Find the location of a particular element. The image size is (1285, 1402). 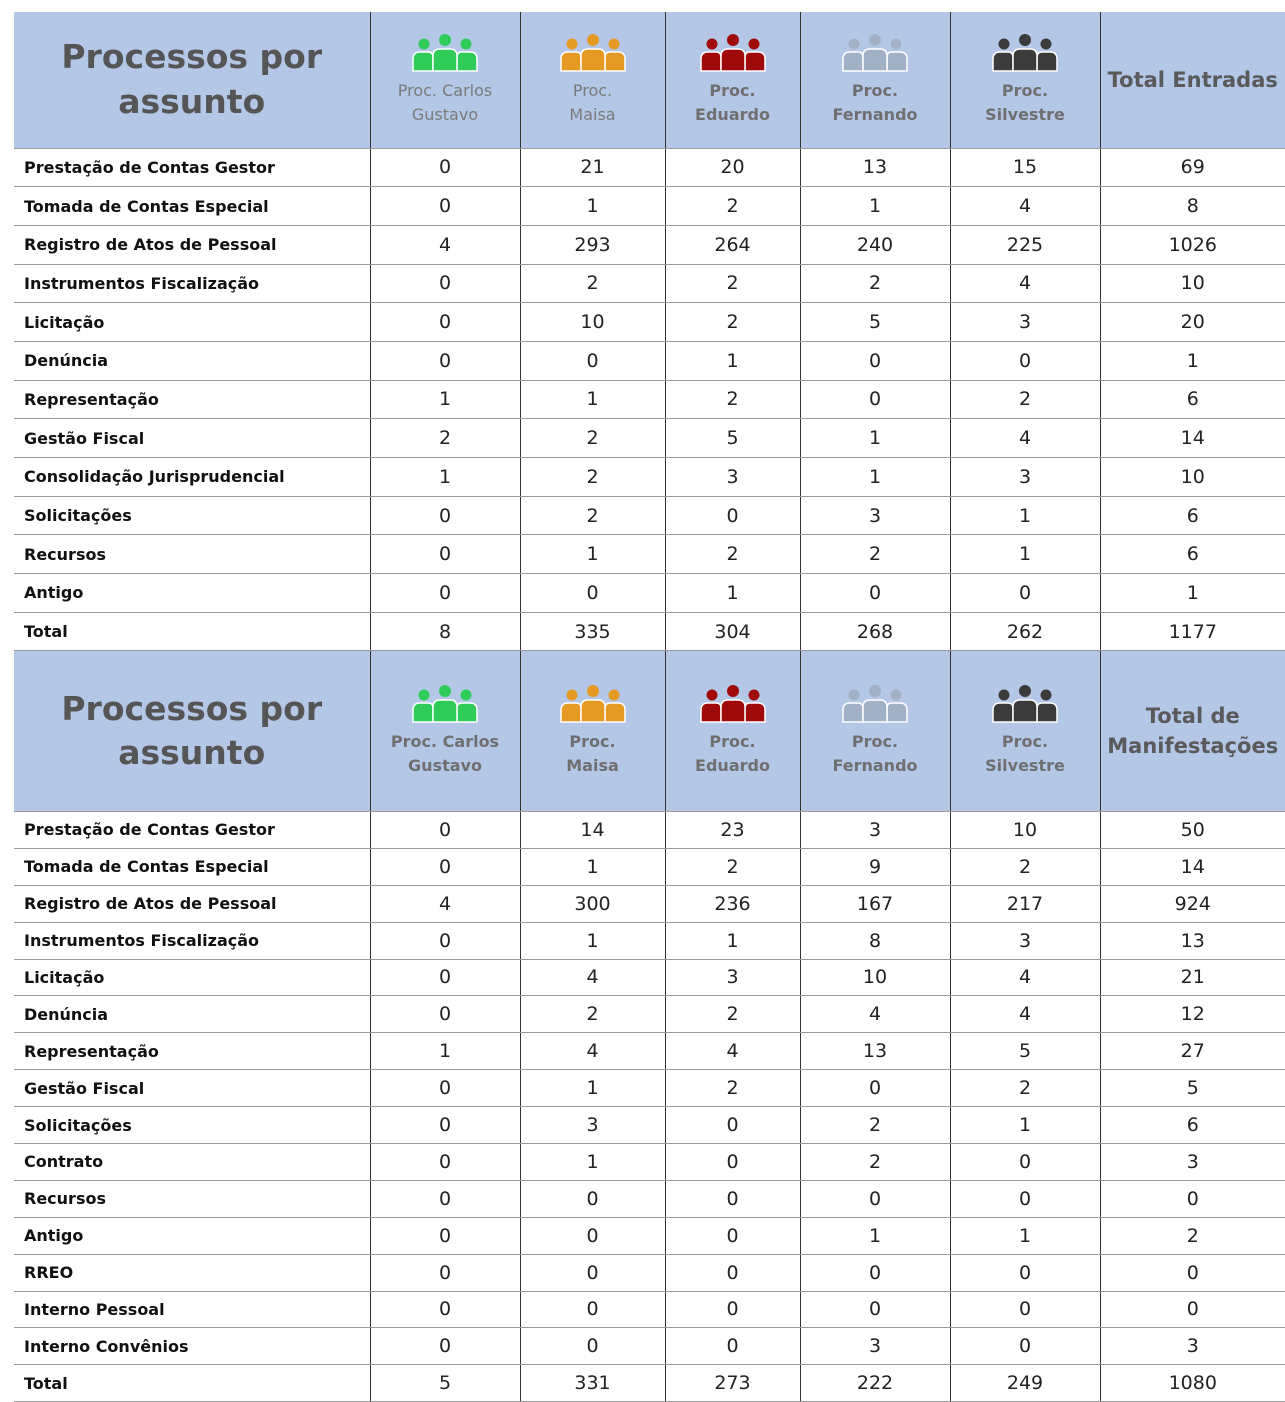

row-label: Total is located at coordinates (192, 1383).